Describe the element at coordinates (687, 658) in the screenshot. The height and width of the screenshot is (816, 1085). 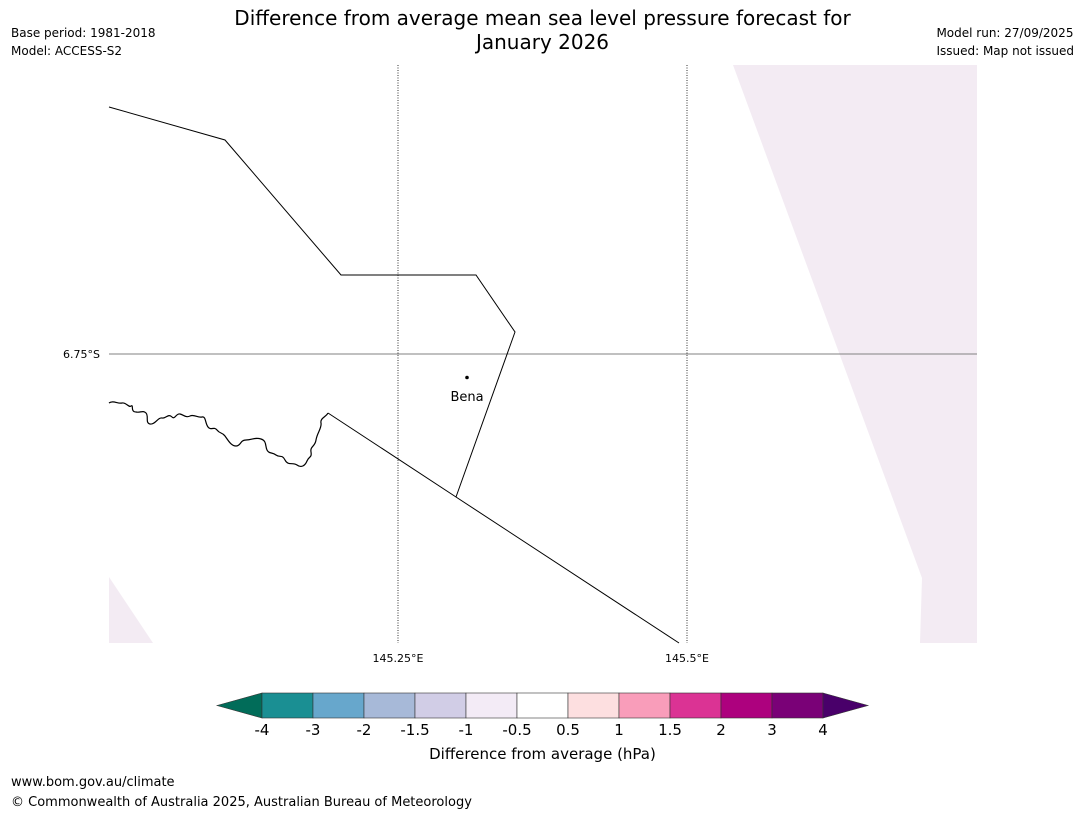
I see `longitude-tick-label-1: 145.5°E` at that location.